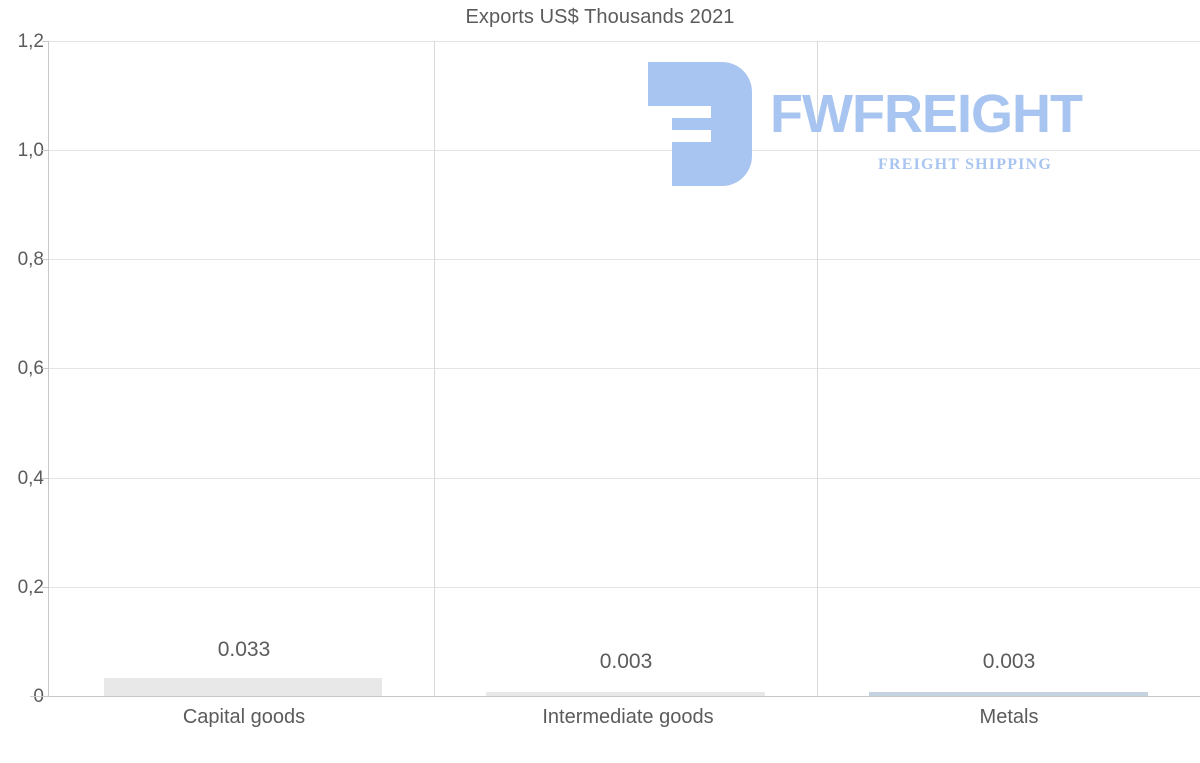 The width and height of the screenshot is (1200, 763). What do you see at coordinates (30, 368) in the screenshot?
I see `y-tick-label: 0,6` at bounding box center [30, 368].